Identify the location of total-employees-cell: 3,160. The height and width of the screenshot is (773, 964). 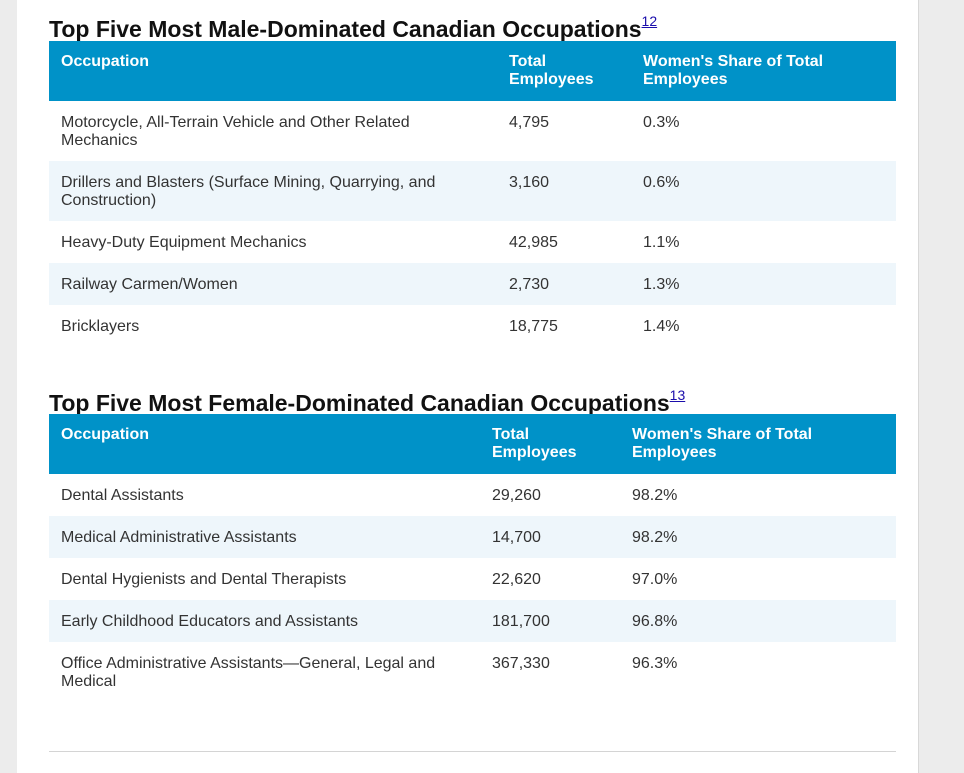
(529, 182).